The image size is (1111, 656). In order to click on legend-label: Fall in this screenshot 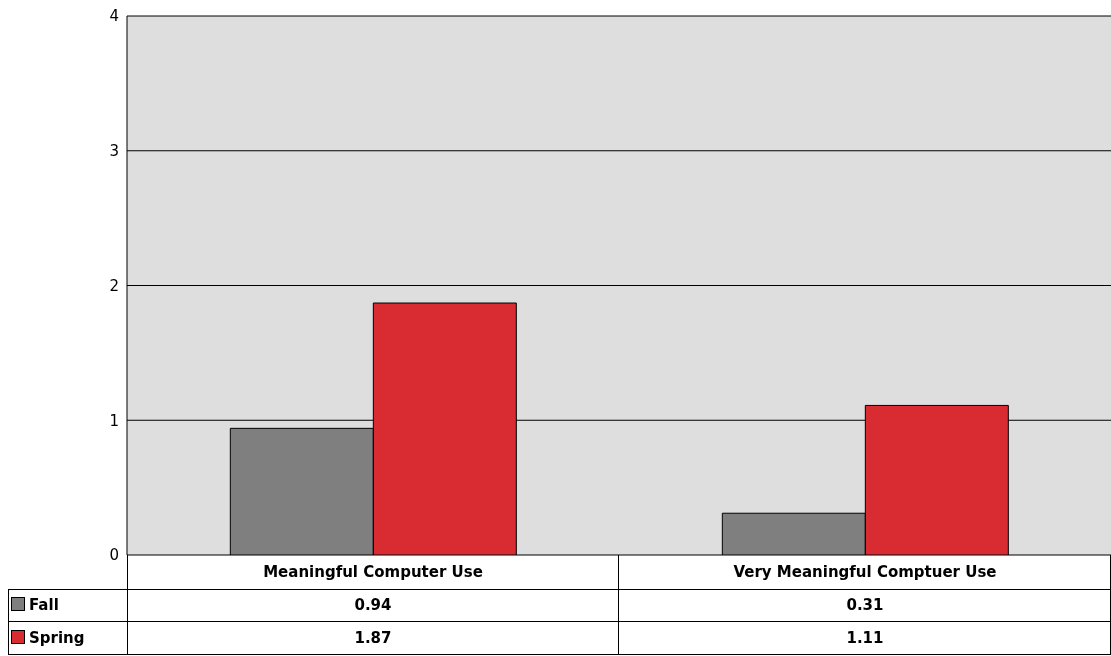, I will do `click(44, 605)`.